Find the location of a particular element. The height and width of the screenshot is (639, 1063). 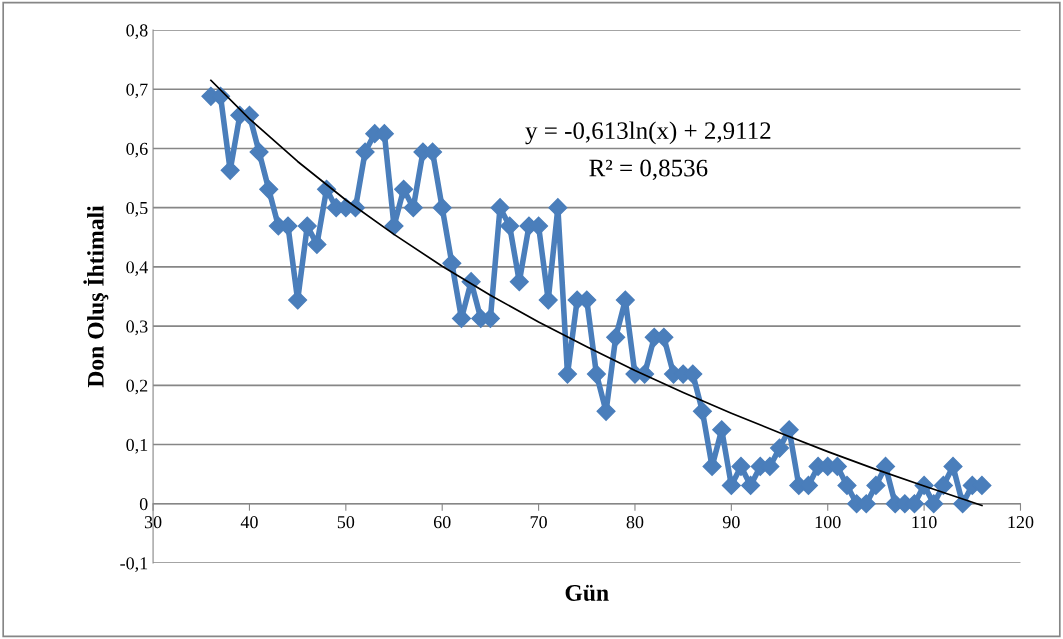

y-tick-label: 0,6 is located at coordinates (137, 150).